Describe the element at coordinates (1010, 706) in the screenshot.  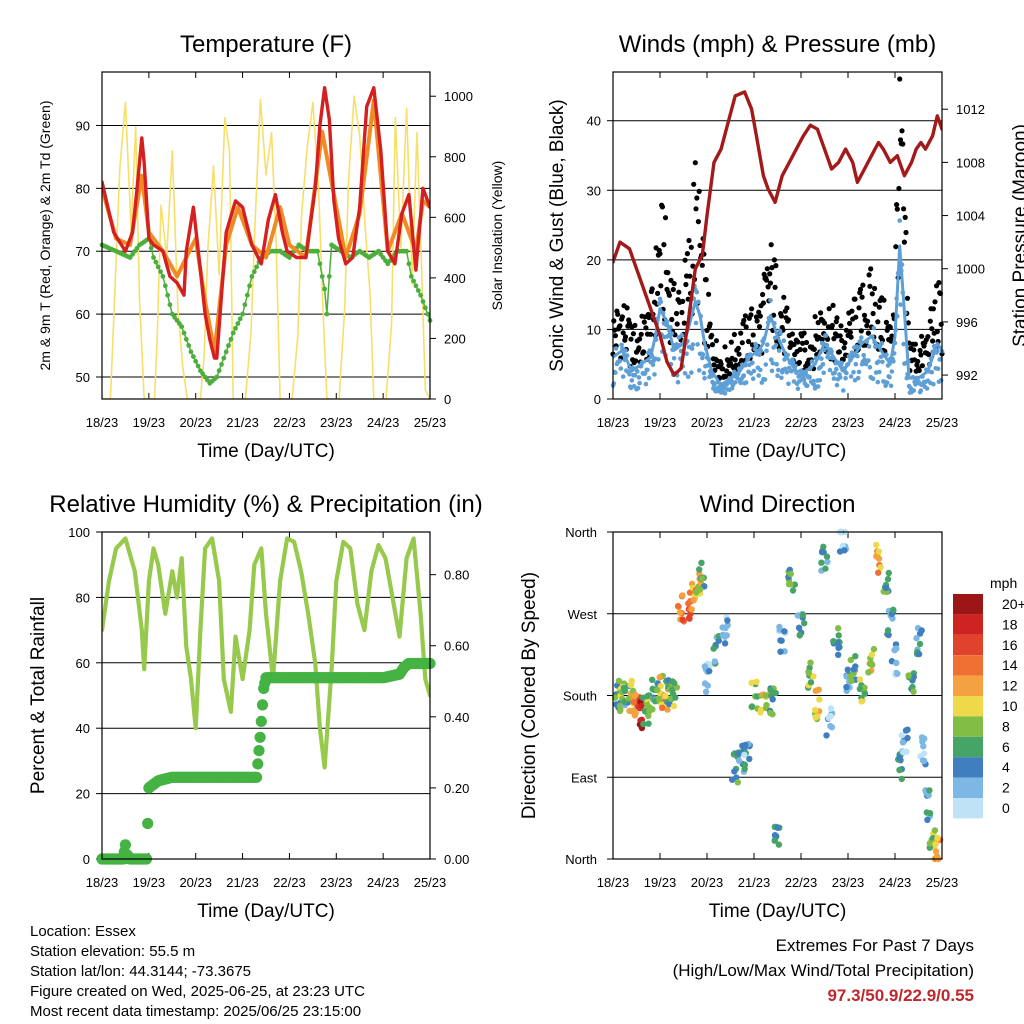
I see `legend-label: 10` at that location.